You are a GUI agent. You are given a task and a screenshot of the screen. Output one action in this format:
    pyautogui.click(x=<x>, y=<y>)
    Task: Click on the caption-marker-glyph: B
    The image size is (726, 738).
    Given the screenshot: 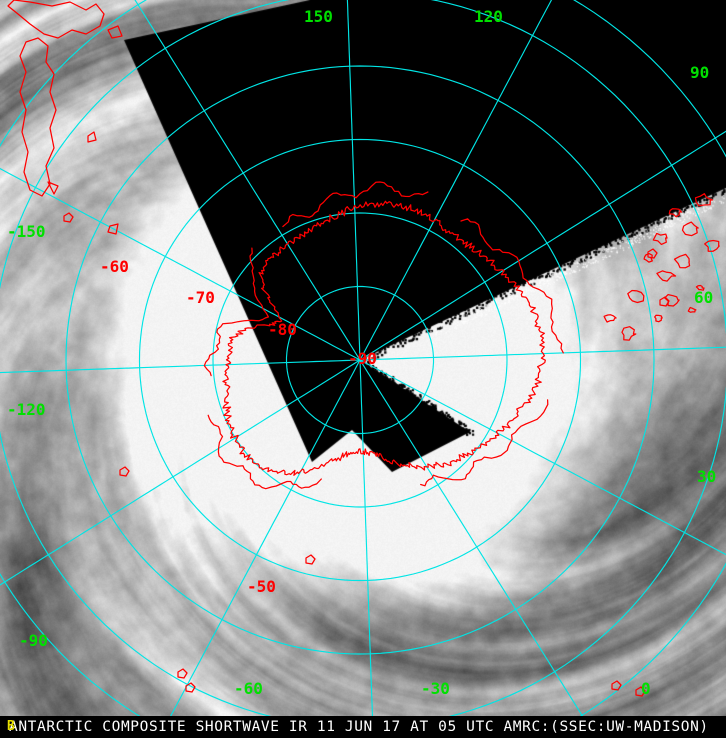 What is the action you would take?
    pyautogui.click(x=11, y=726)
    